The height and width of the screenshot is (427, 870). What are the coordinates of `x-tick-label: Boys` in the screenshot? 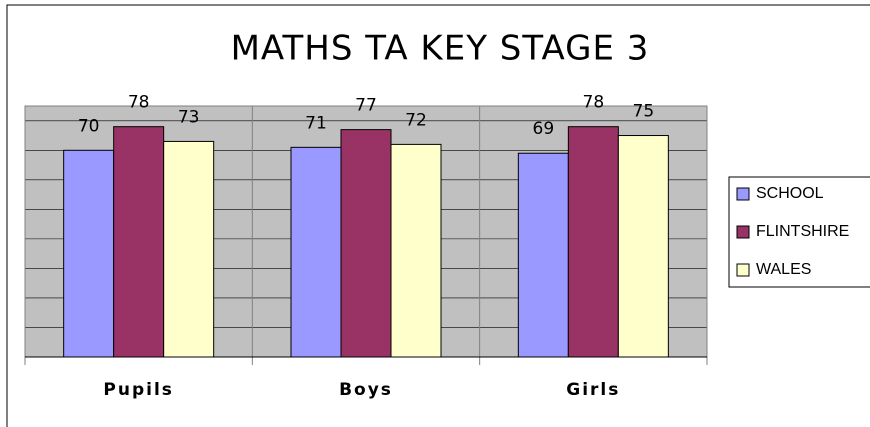 It's located at (366, 390).